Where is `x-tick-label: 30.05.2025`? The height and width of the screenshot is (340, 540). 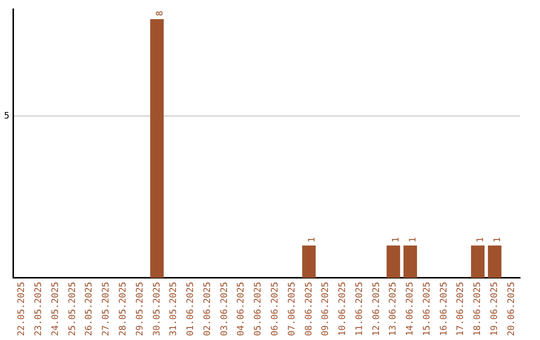
x-tick-label: 30.05.2025 is located at coordinates (157, 309).